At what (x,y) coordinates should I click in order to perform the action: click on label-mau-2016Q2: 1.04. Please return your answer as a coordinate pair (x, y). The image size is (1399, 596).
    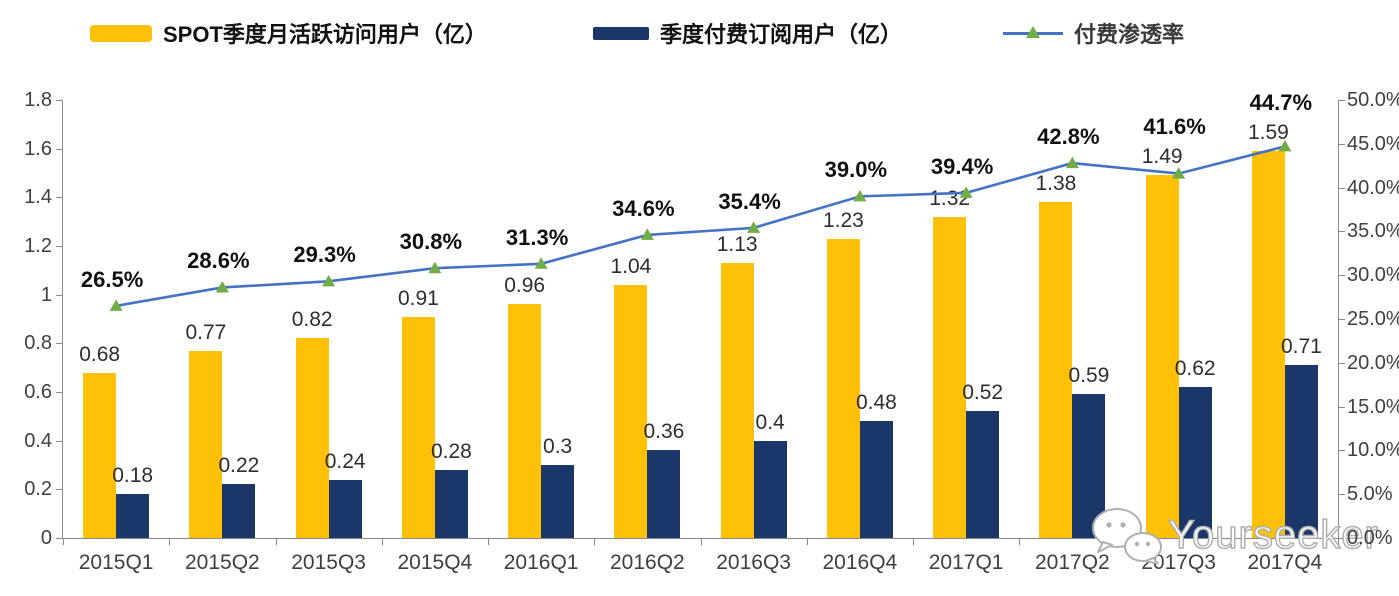
    Looking at the image, I should click on (631, 266).